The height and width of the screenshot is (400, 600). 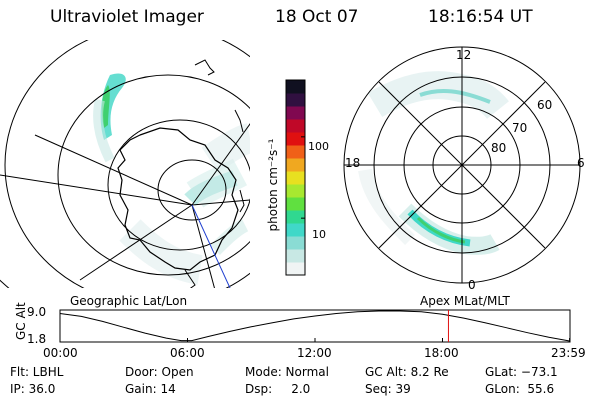 I want to click on instrument-title: Ultraviolet Imager, so click(x=127, y=17).